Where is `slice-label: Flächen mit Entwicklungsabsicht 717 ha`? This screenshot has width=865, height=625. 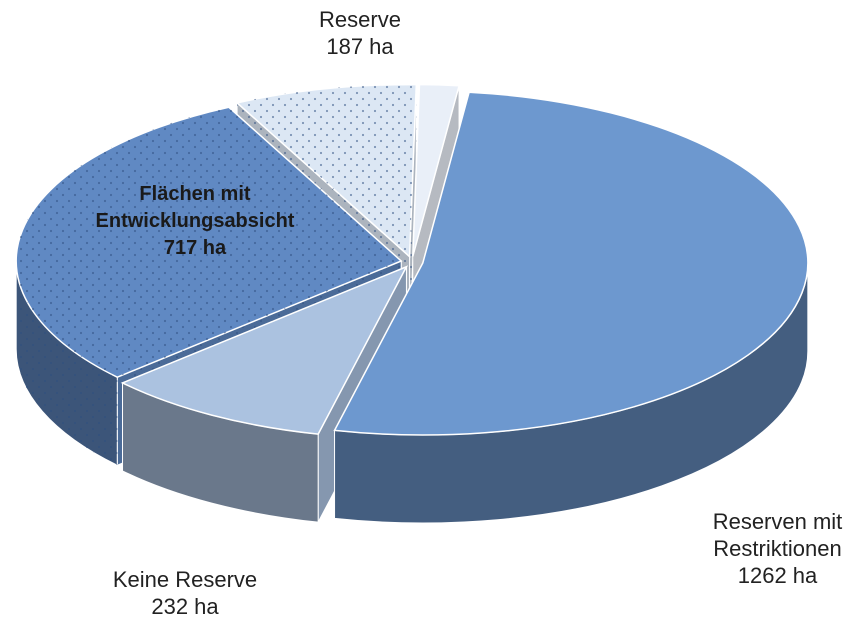 slice-label: Flächen mit Entwicklungsabsicht 717 ha is located at coordinates (195, 221).